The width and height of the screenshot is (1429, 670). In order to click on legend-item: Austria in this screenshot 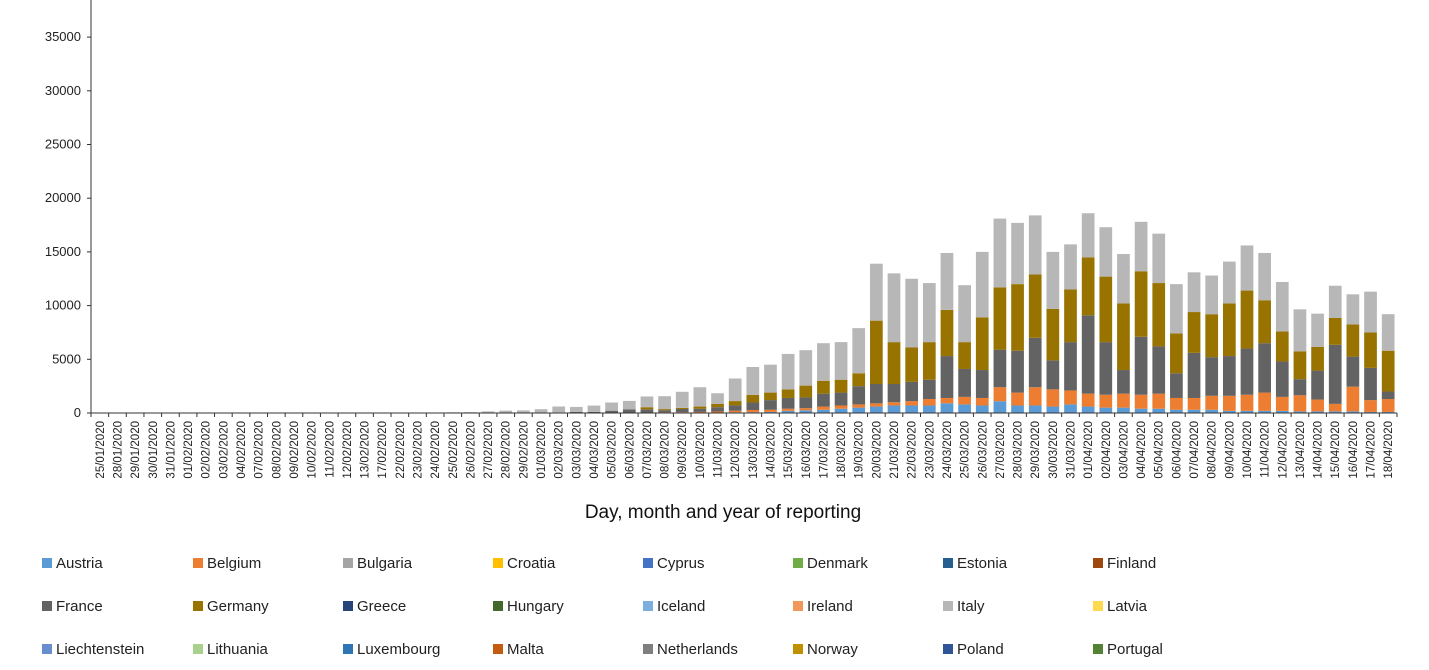, I will do `click(72, 563)`.